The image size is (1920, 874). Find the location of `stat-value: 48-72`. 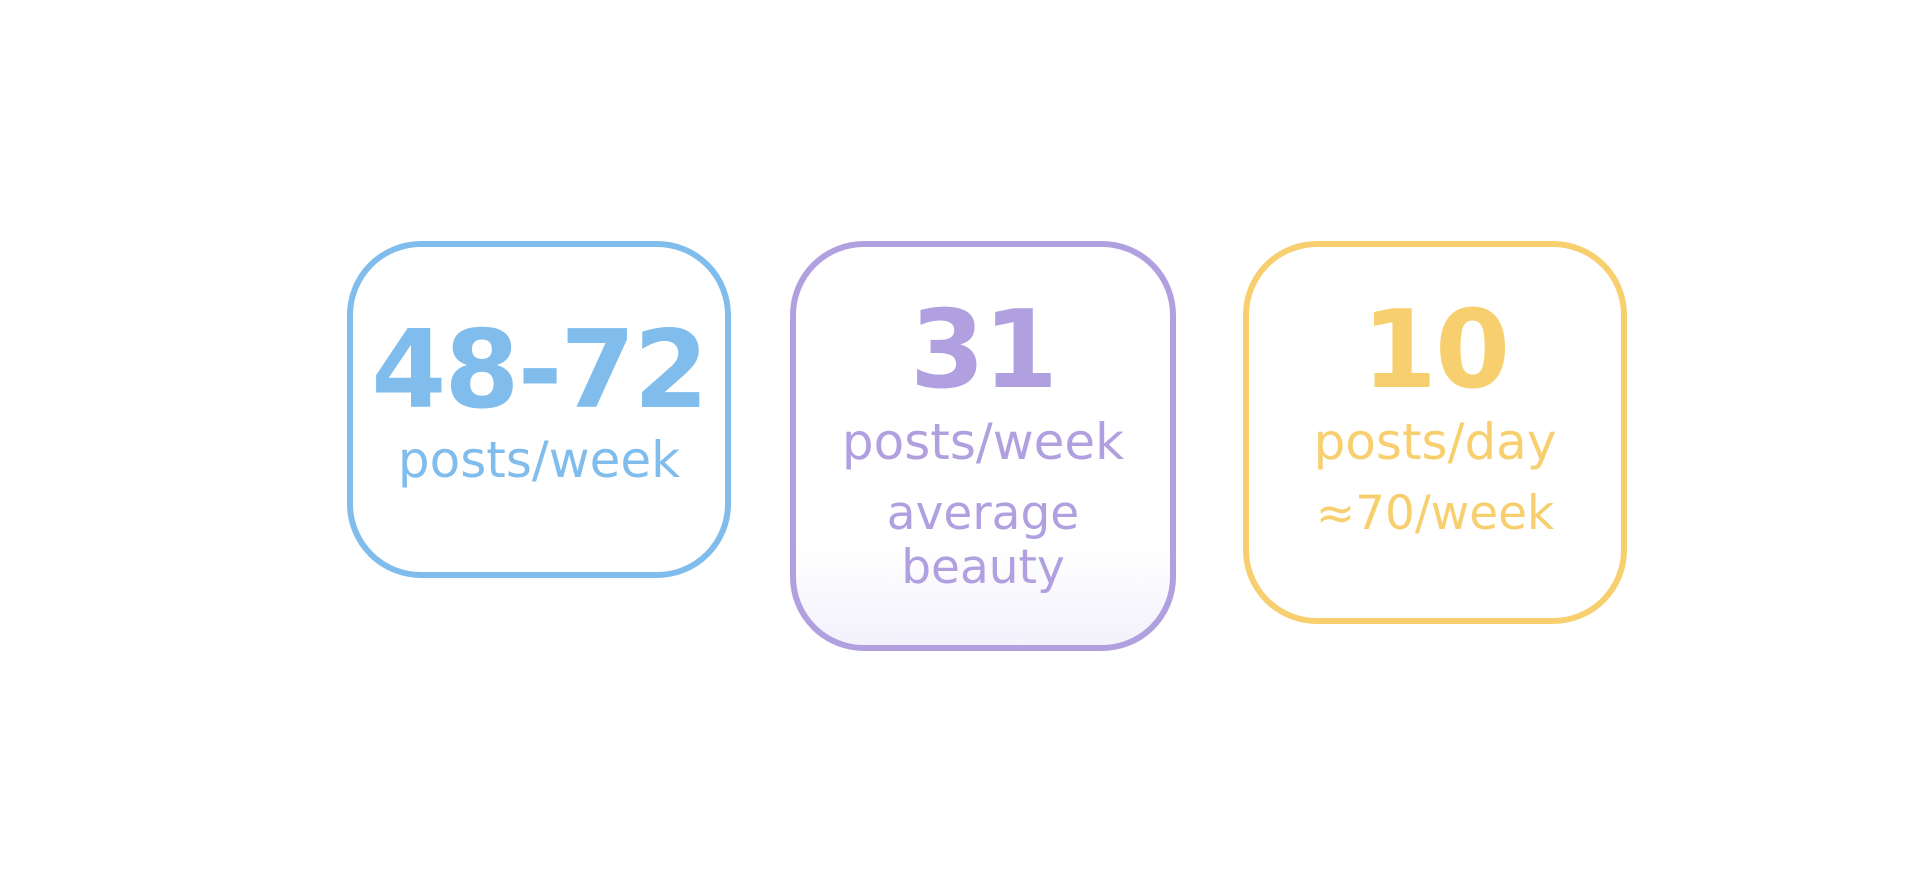

stat-value: 48-72 is located at coordinates (539, 370).